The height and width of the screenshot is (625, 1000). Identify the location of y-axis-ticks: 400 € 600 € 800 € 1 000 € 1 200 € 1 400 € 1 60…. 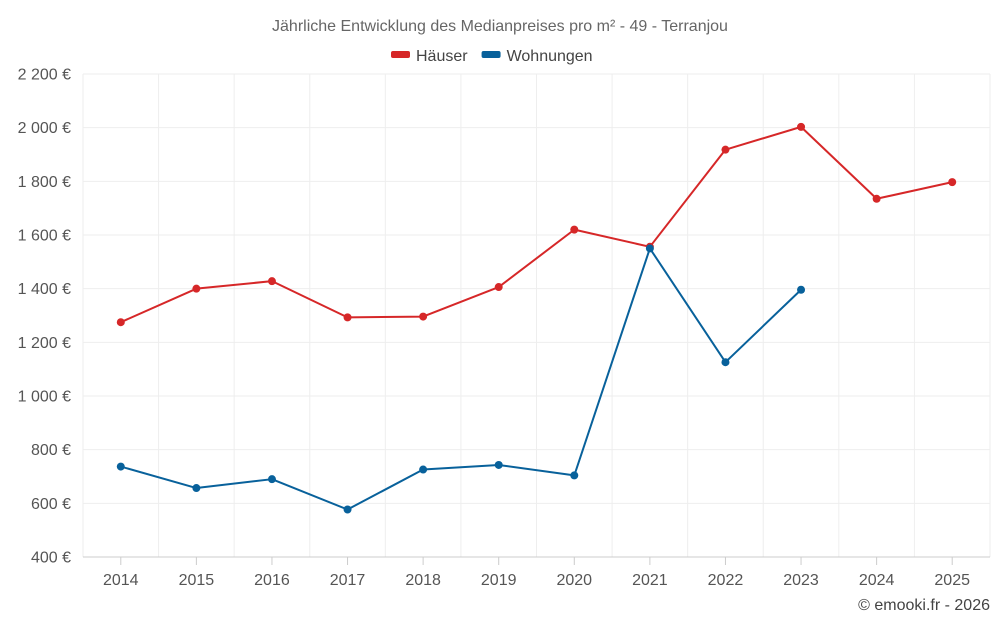
(44, 317).